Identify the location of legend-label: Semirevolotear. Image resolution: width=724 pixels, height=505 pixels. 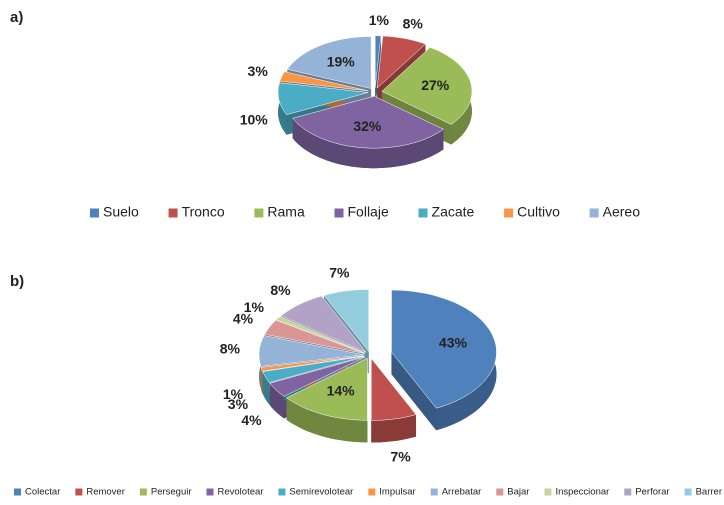
(321, 492).